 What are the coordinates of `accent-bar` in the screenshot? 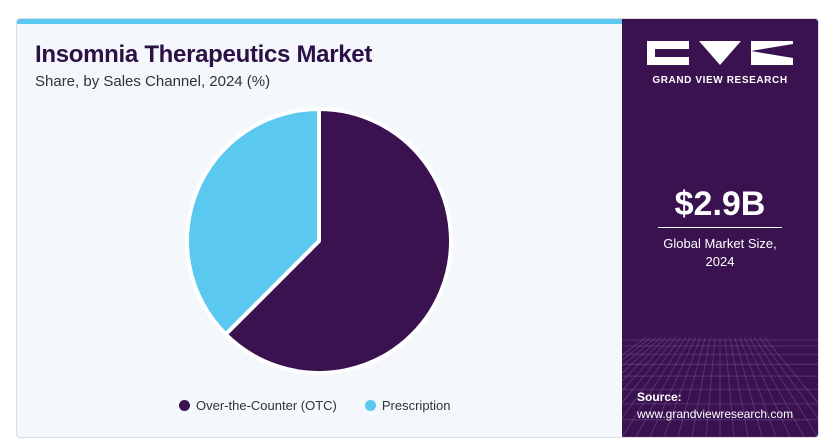 It's located at (319, 21).